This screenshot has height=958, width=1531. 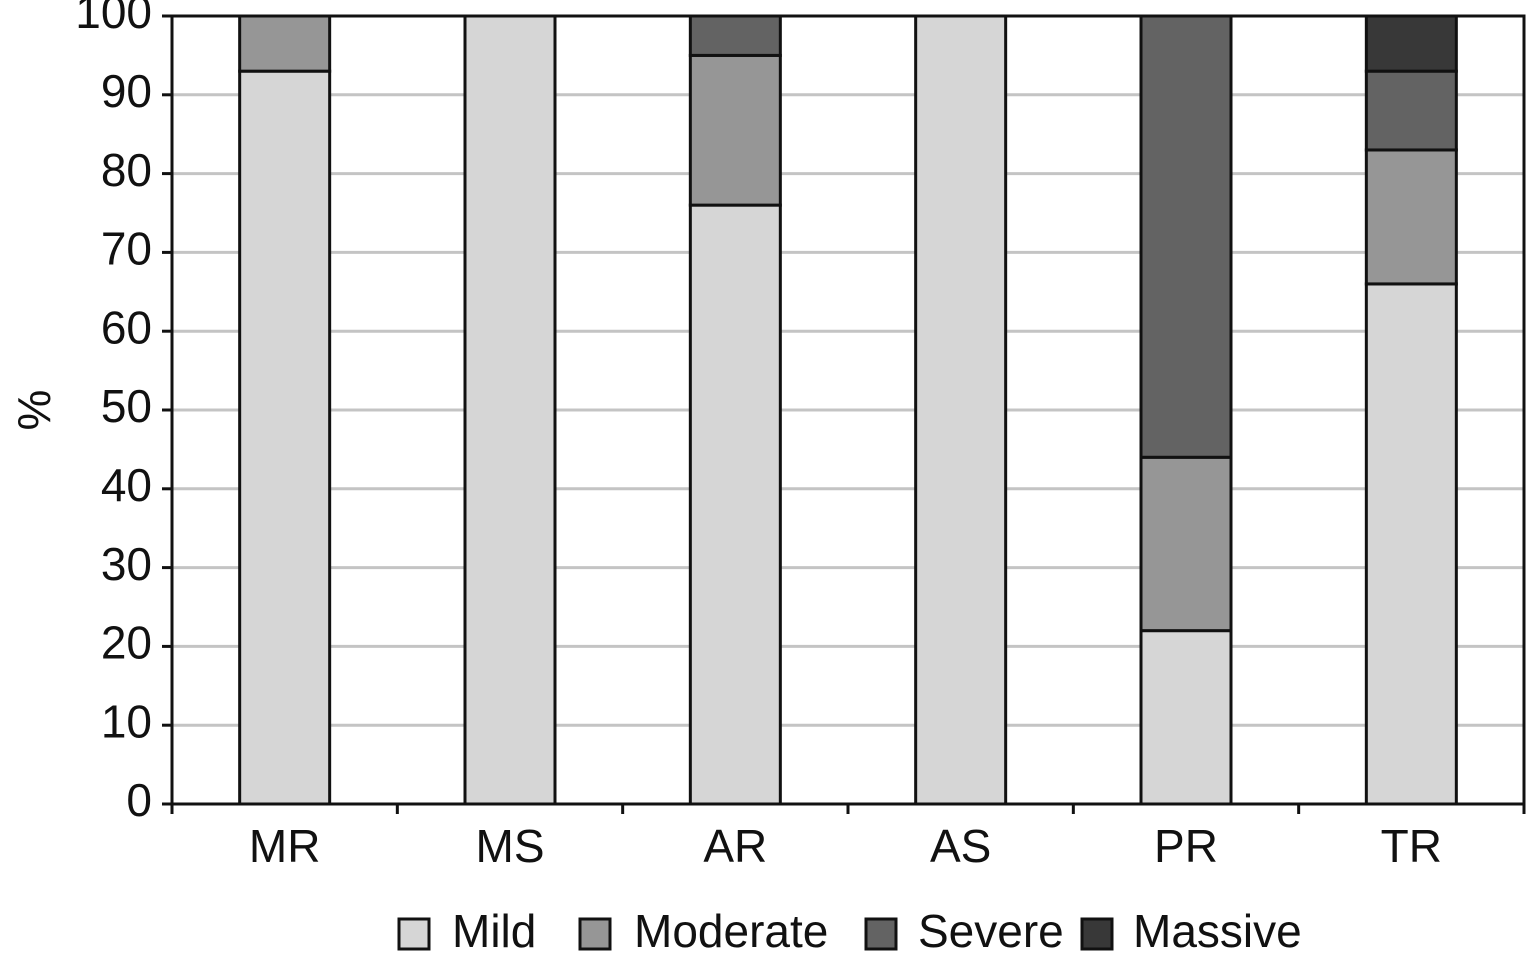 What do you see at coordinates (1186, 846) in the screenshot?
I see `x-tick-label: PR` at bounding box center [1186, 846].